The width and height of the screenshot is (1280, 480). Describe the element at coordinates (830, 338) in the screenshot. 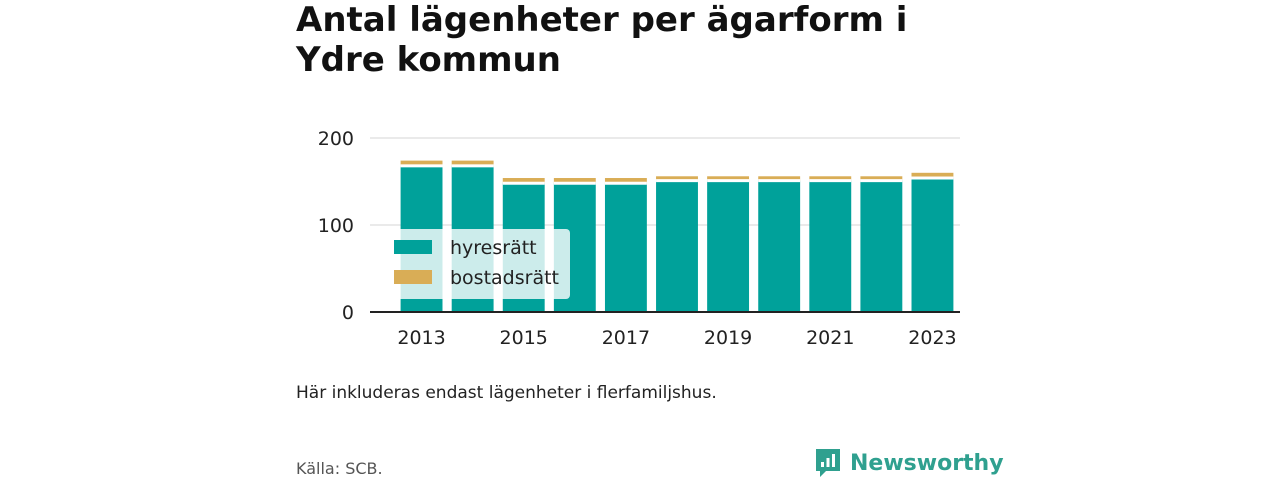

I see `x-tick-label: 2021` at that location.